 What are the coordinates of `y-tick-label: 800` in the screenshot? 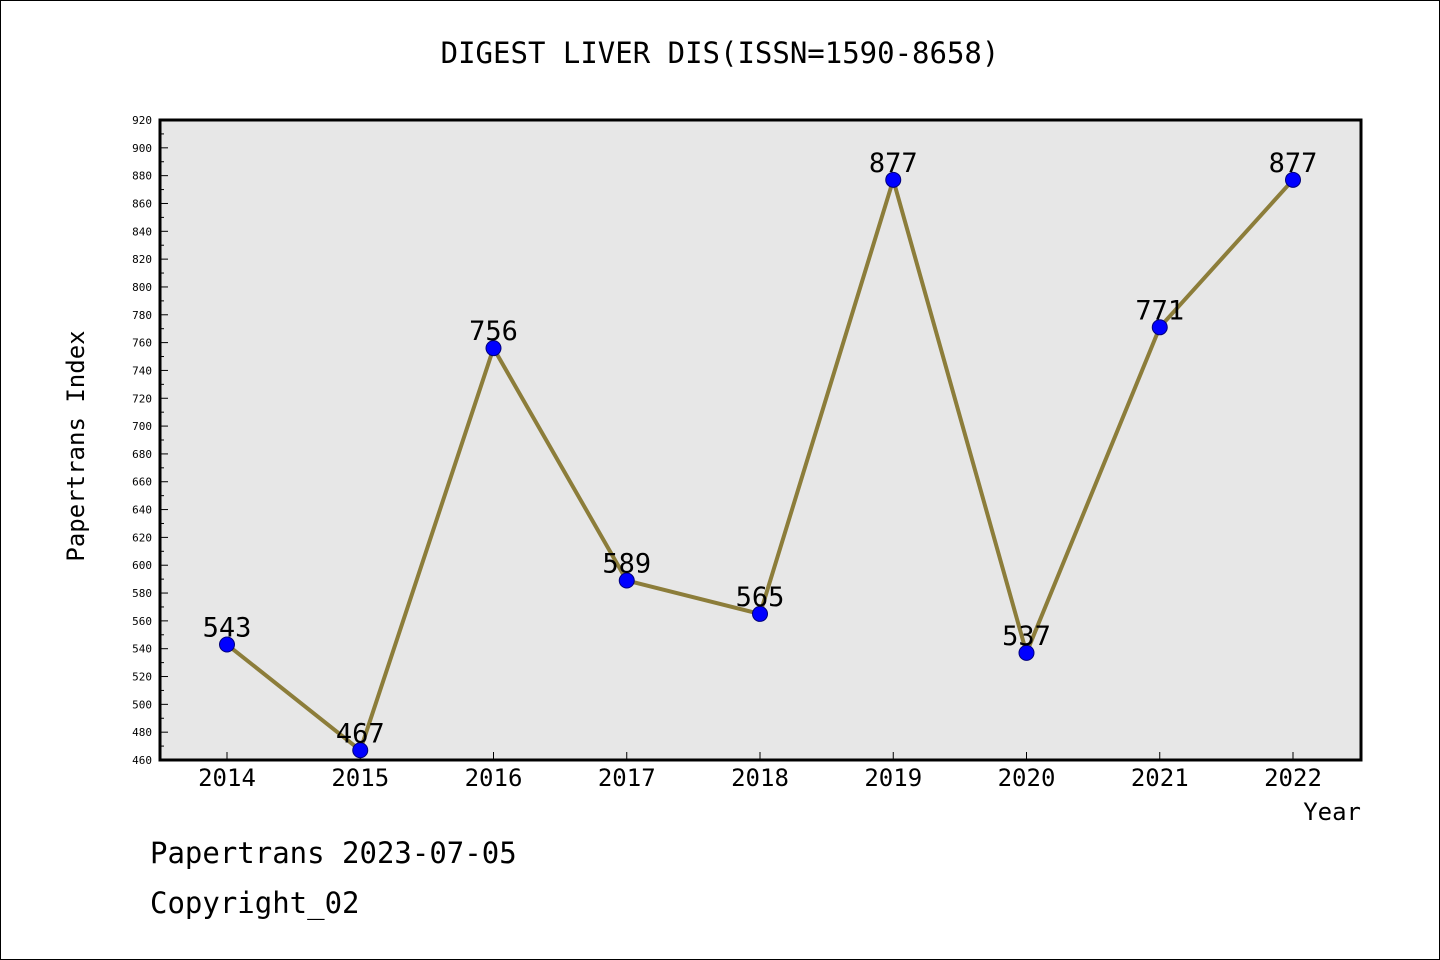 It's located at (142, 287).